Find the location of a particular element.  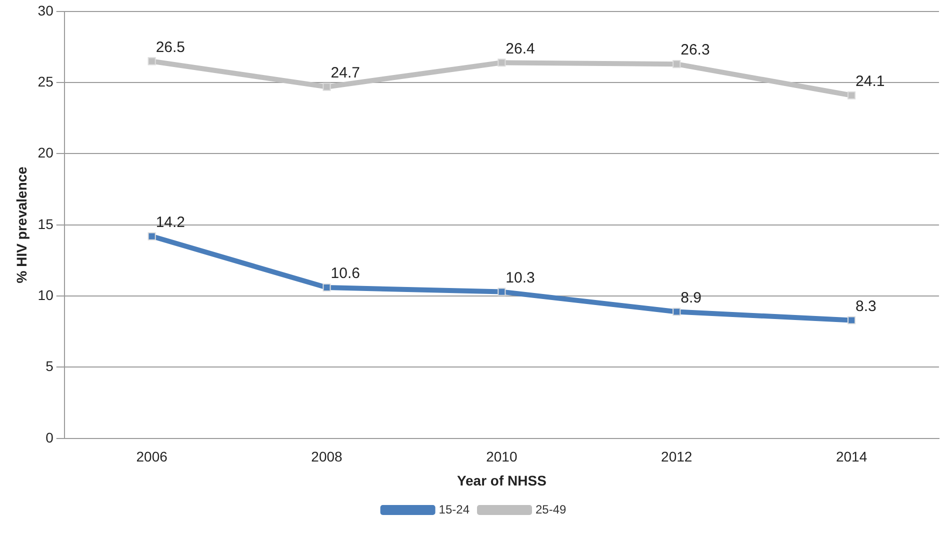

y-tick-label: 30 is located at coordinates (46, 10).